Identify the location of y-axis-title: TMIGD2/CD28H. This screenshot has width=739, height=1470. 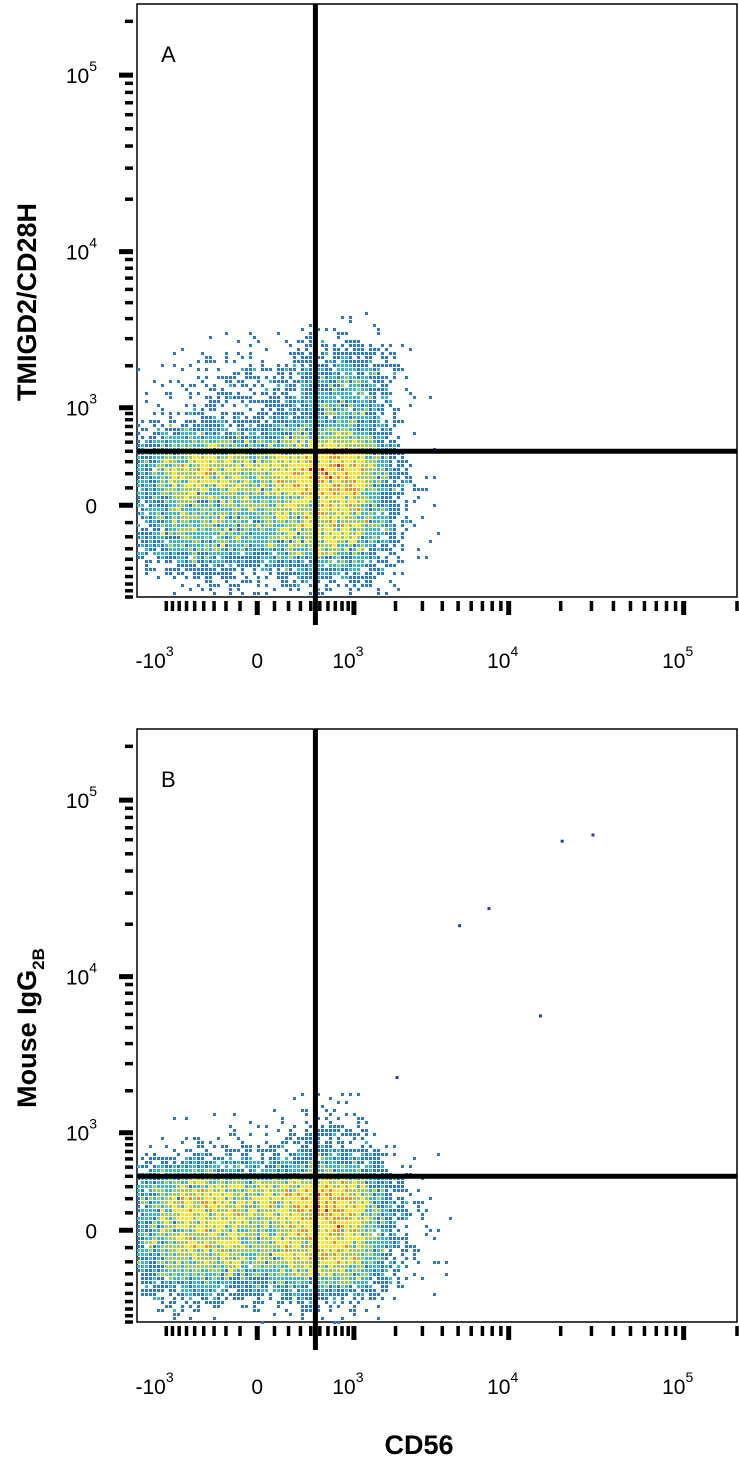
(27, 302).